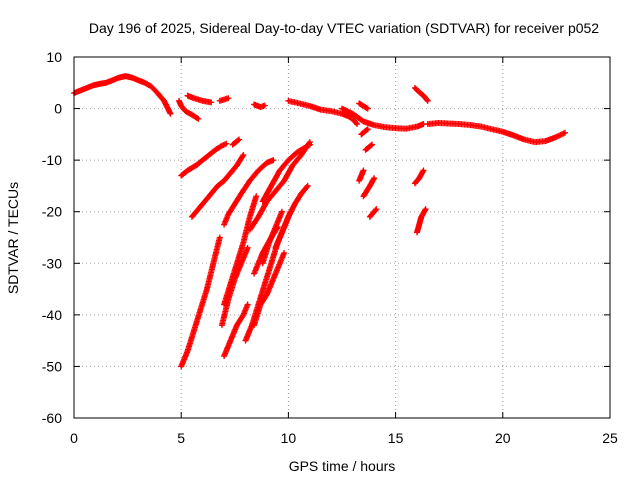 The height and width of the screenshot is (480, 640). Describe the element at coordinates (58, 109) in the screenshot. I see `y-tick-label: 0` at that location.